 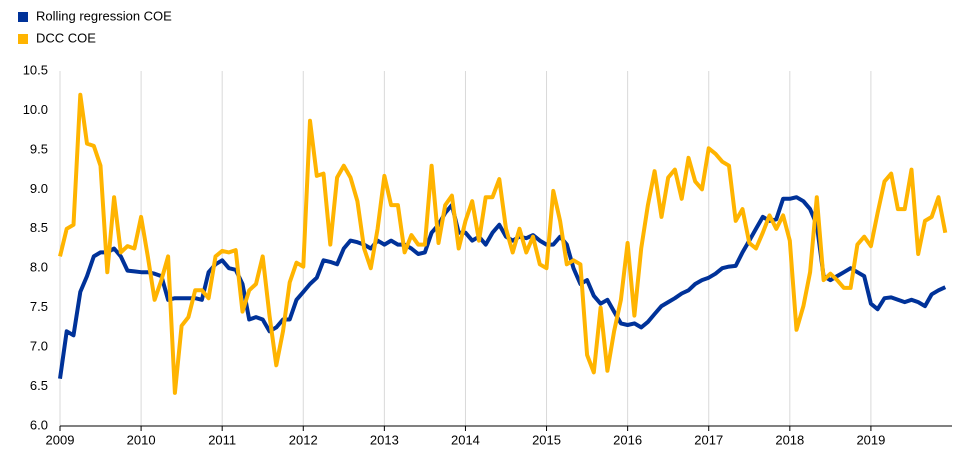 I want to click on x-tick-label: 2013, so click(x=384, y=439).